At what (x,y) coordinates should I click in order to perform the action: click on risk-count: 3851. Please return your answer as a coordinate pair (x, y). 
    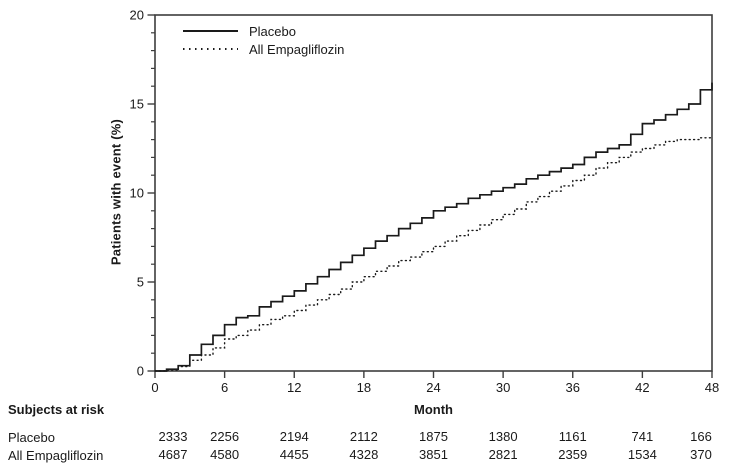
    Looking at the image, I should click on (433, 454).